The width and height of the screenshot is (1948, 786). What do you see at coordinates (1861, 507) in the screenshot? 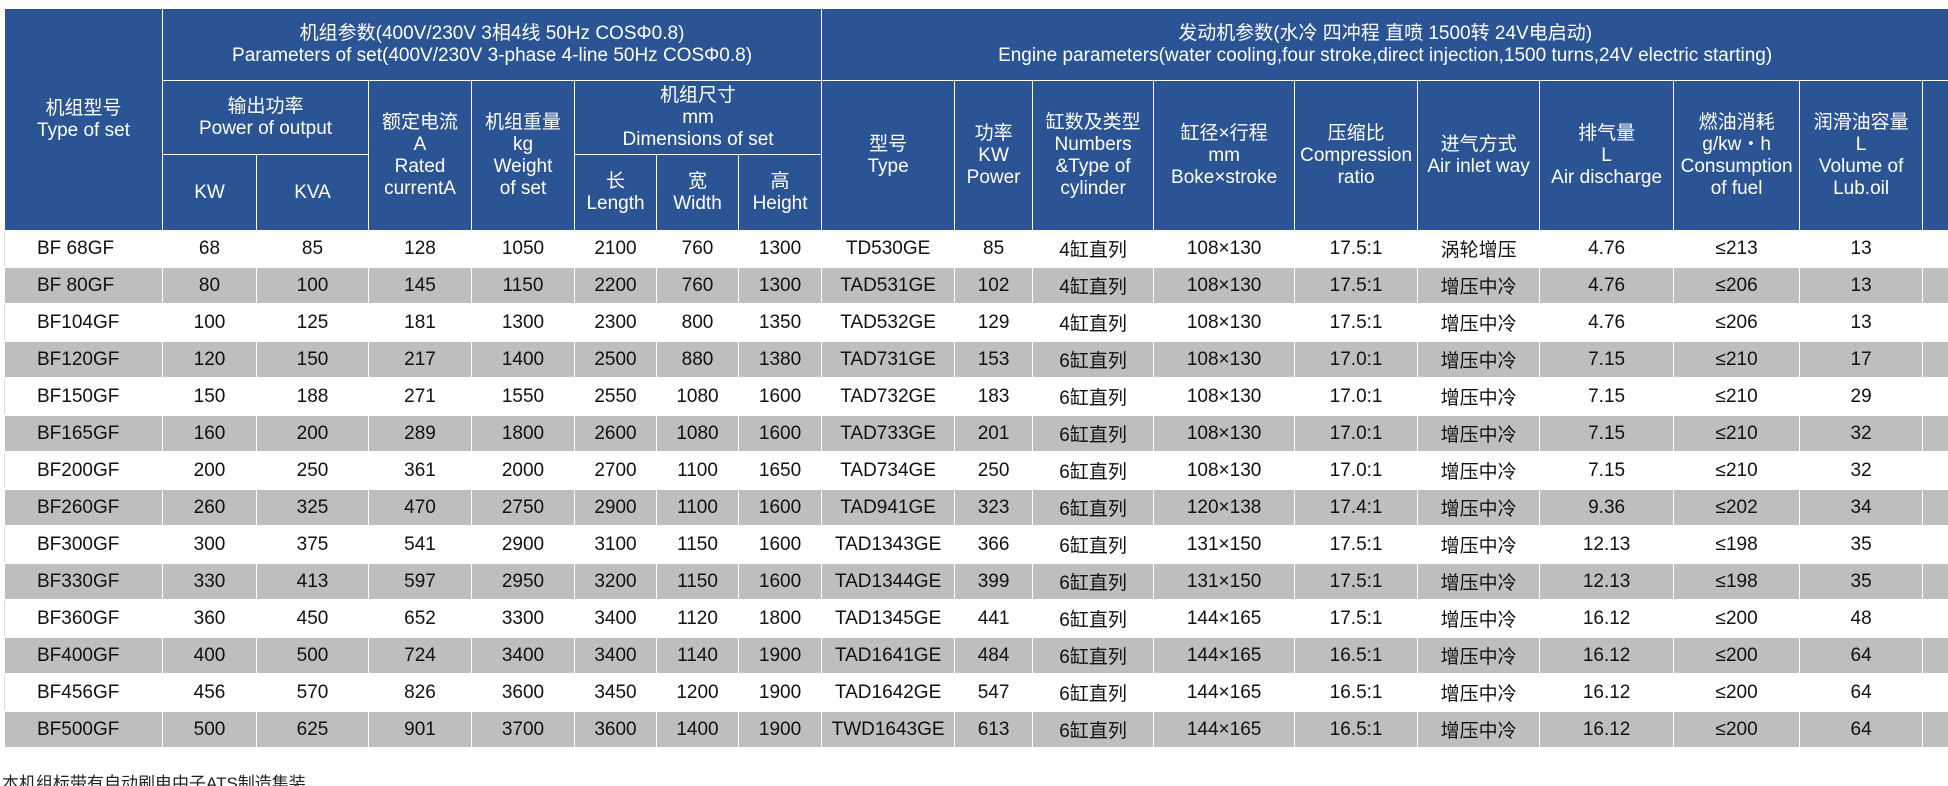
I see `cell-lub-oil: 34` at bounding box center [1861, 507].